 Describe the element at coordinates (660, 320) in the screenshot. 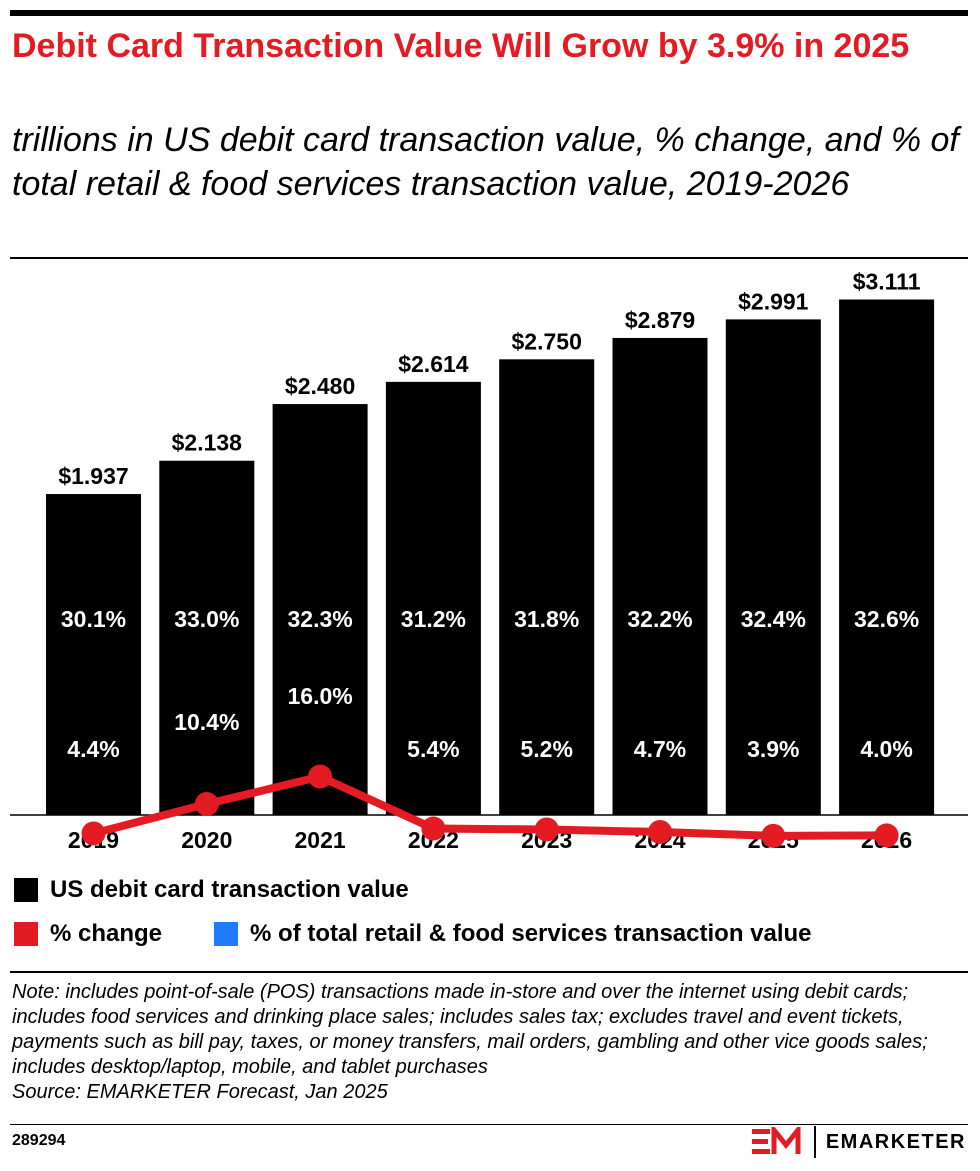

I see `bar-value-label-2024: $2.879` at that location.